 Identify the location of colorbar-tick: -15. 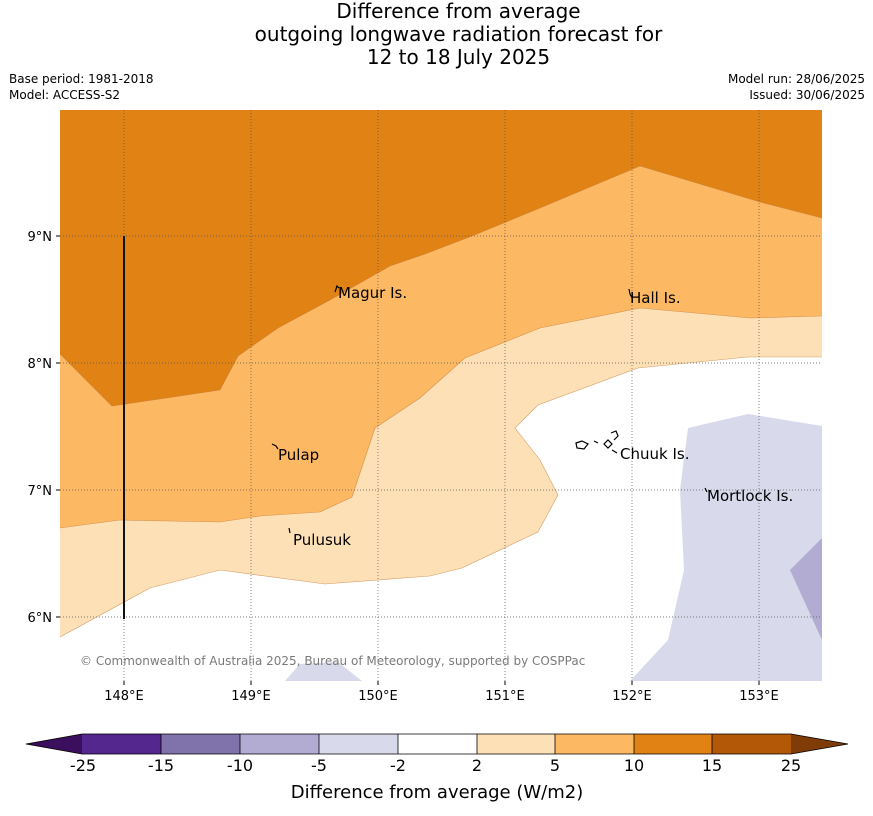
(161, 765).